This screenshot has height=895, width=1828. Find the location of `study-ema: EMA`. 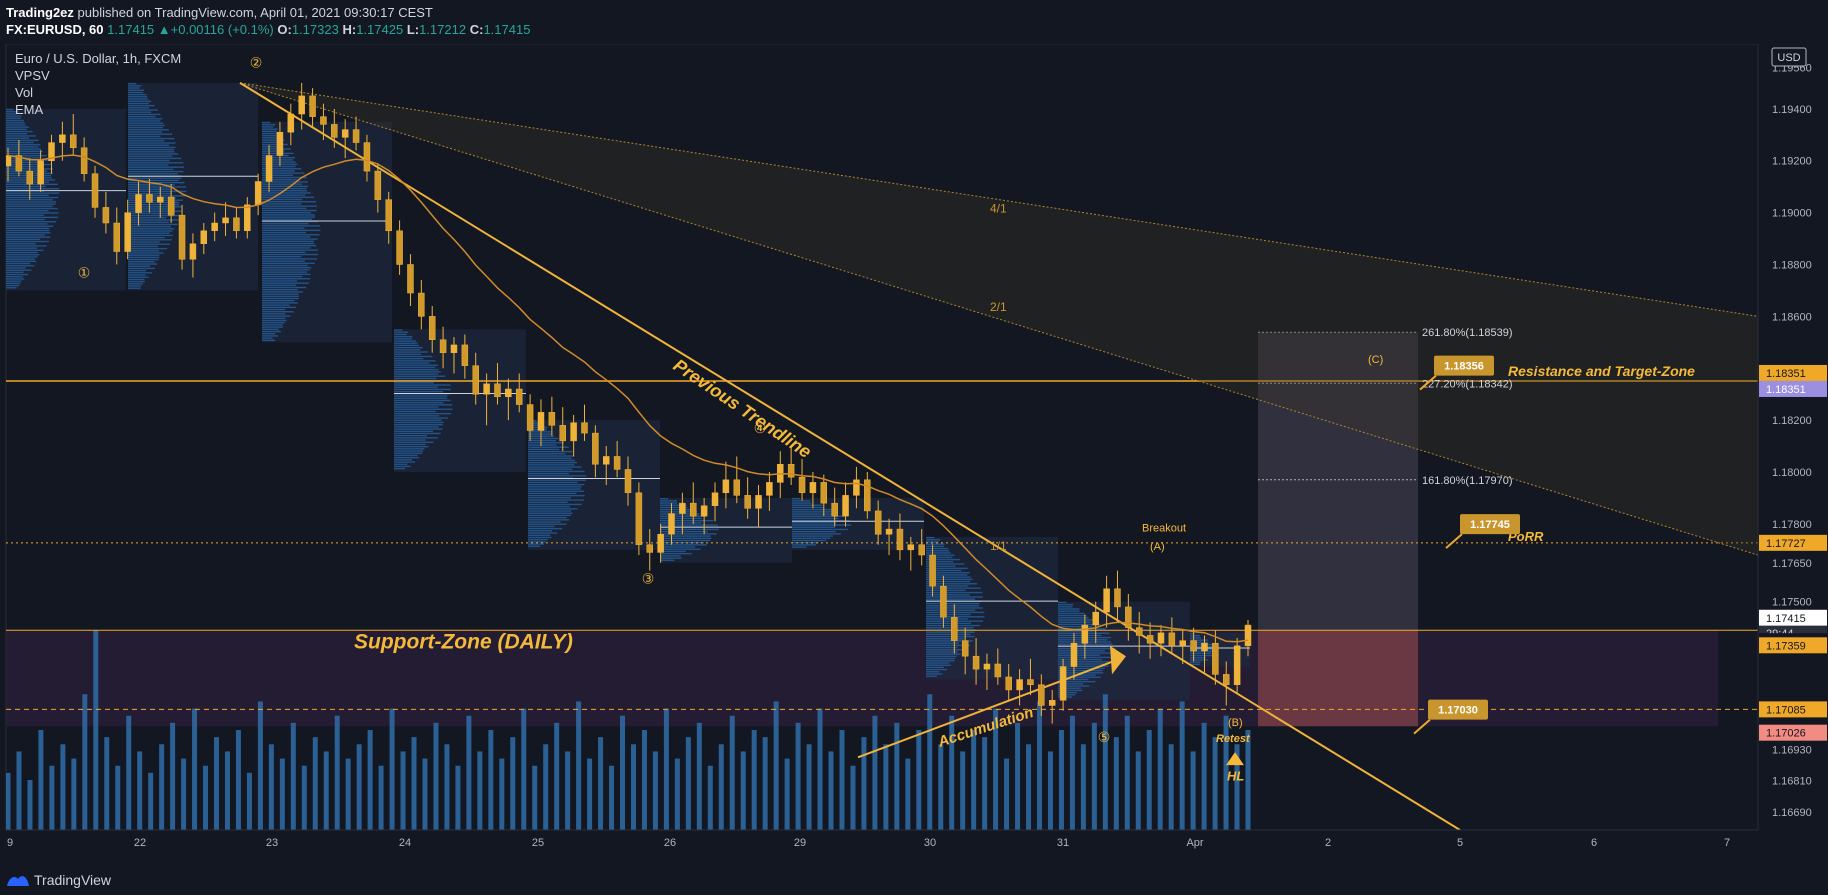

study-ema: EMA is located at coordinates (29, 109).